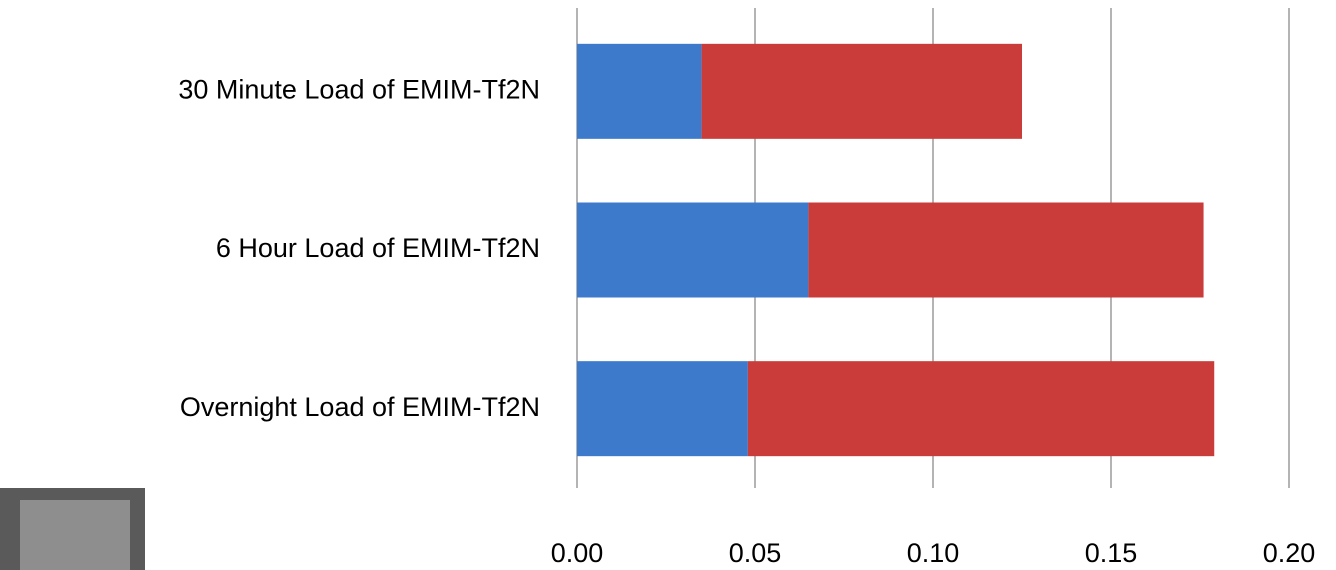 The width and height of the screenshot is (1336, 570). I want to click on photo-fragment-detail, so click(75, 535).